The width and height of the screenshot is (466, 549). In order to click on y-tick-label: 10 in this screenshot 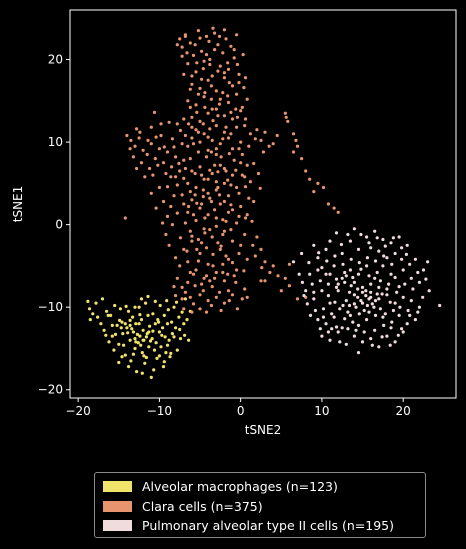, I will do `click(55, 142)`.